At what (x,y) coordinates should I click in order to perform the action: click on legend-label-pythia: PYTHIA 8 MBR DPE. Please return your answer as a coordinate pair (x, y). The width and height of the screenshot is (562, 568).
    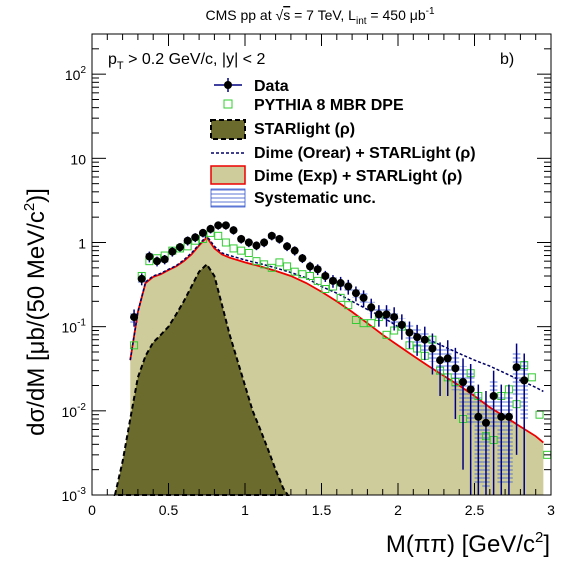
    Looking at the image, I should click on (329, 105).